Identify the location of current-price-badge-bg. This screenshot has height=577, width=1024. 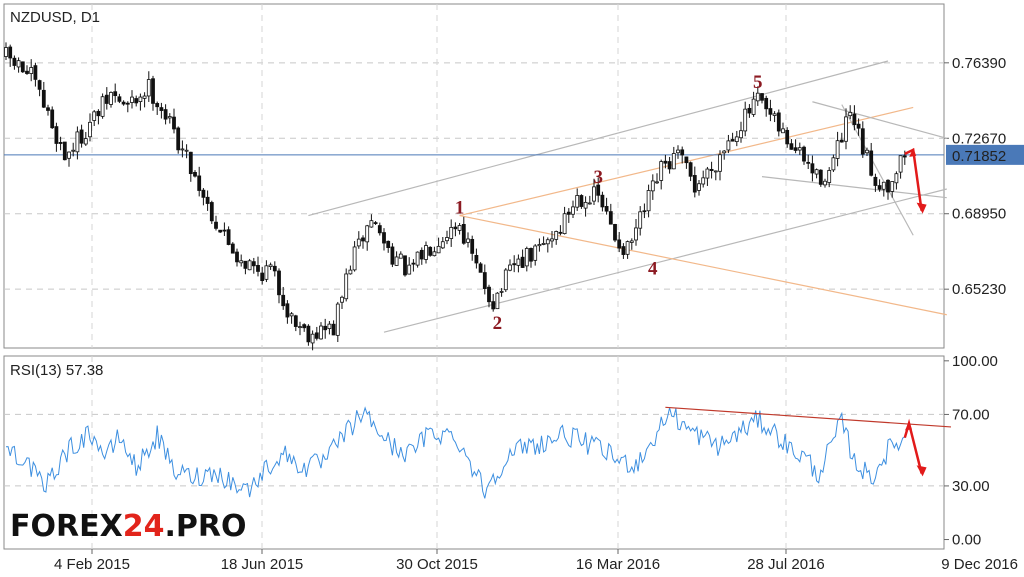
(985, 154).